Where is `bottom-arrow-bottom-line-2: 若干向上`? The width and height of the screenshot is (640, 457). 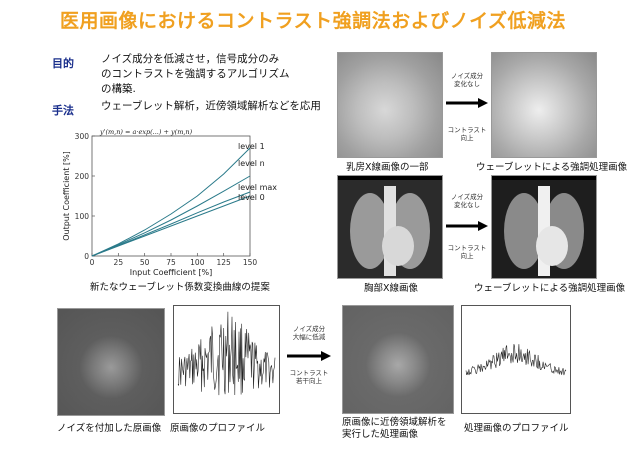
bottom-arrow-bottom-line-2: 若干向上 is located at coordinates (309, 381).